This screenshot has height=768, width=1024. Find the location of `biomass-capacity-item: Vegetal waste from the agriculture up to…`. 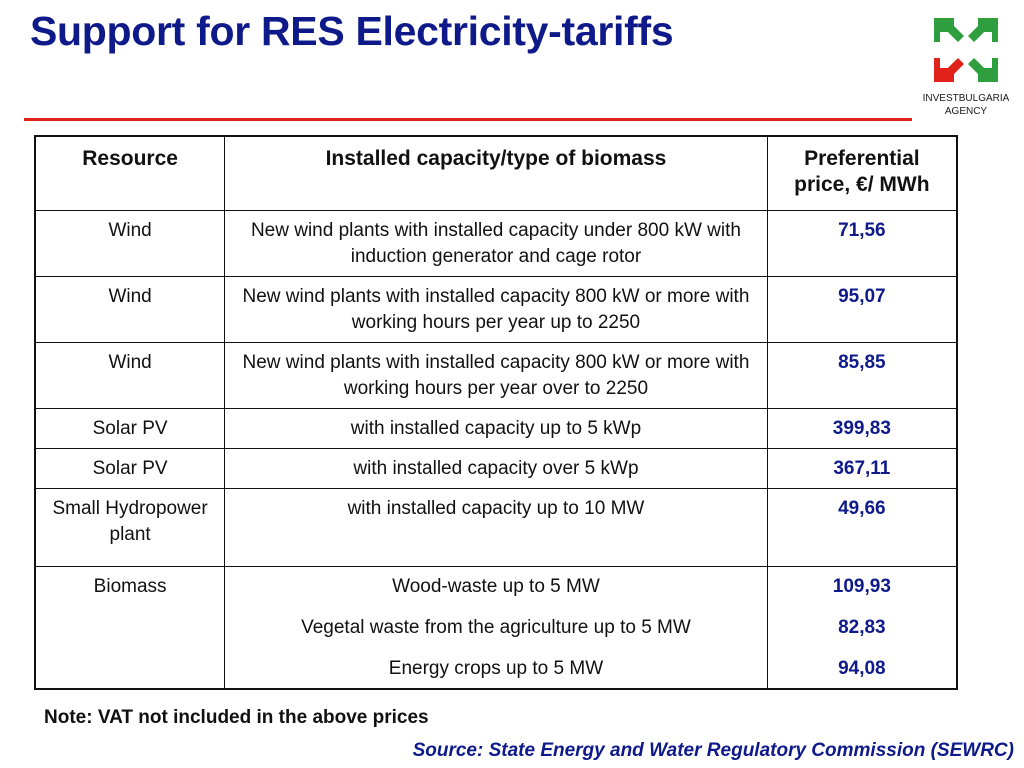

biomass-capacity-item: Vegetal waste from the agriculture up to… is located at coordinates (496, 627).